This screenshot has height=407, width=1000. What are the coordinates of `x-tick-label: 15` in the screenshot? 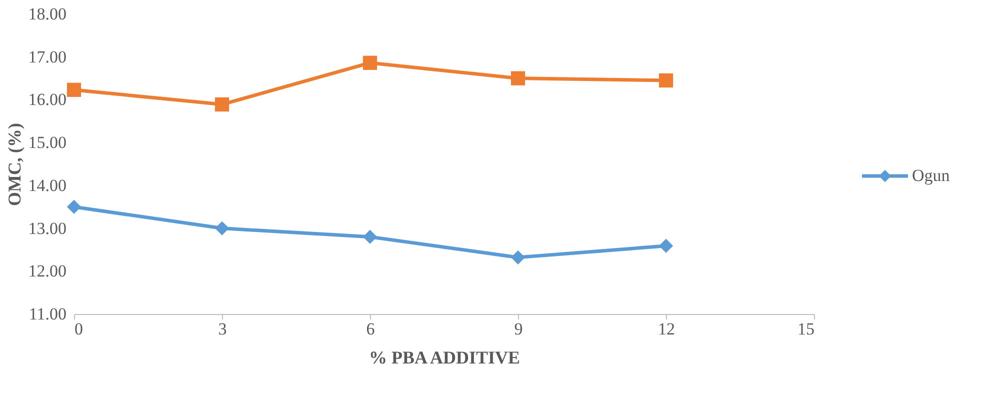 It's located at (806, 329).